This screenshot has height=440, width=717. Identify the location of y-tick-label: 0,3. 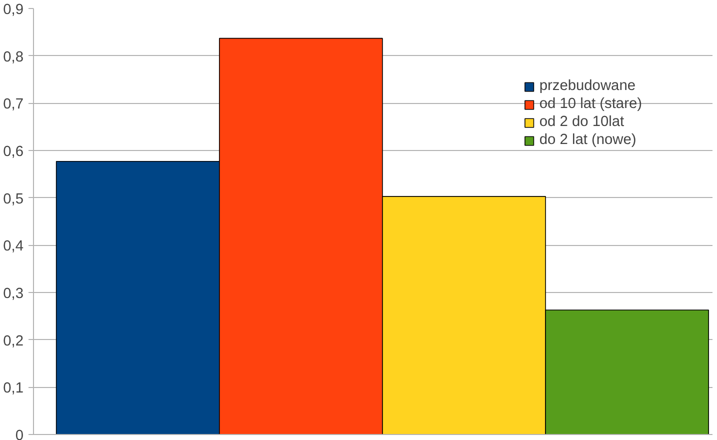
(13, 294).